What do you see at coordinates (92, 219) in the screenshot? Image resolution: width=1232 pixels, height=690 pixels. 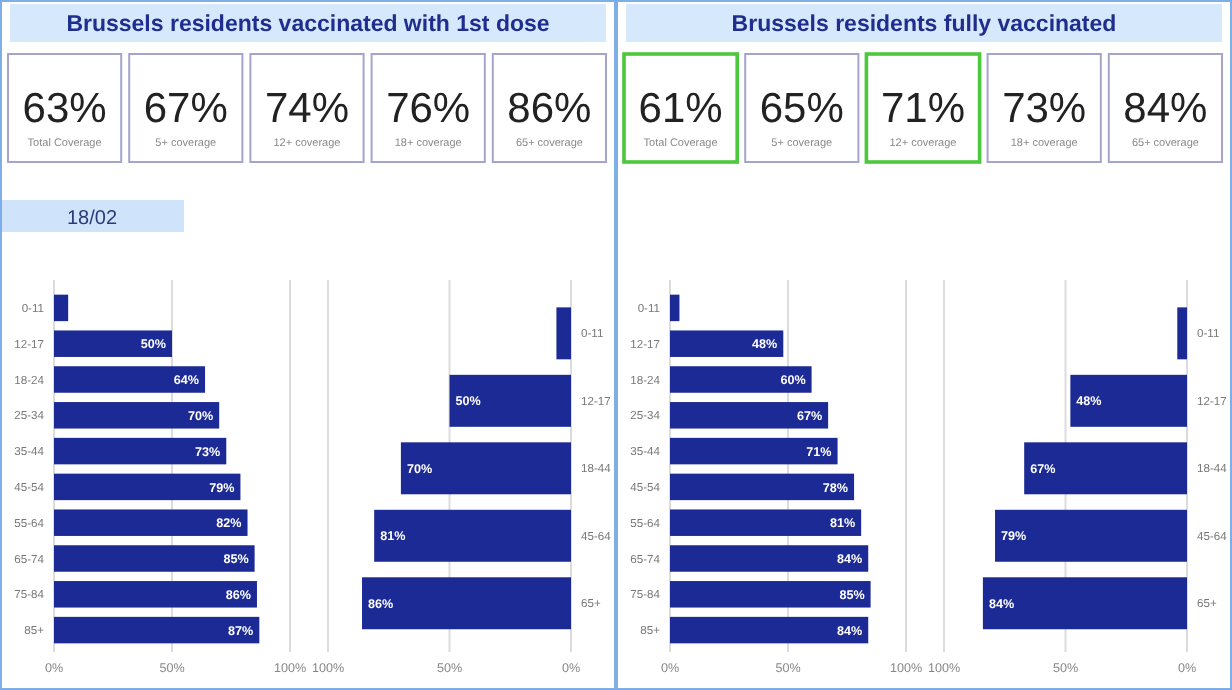 I see `text: 18/02` at bounding box center [92, 219].